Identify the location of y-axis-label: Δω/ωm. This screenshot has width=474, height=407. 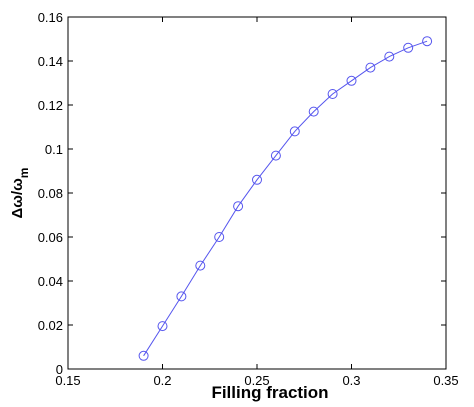
(20, 193).